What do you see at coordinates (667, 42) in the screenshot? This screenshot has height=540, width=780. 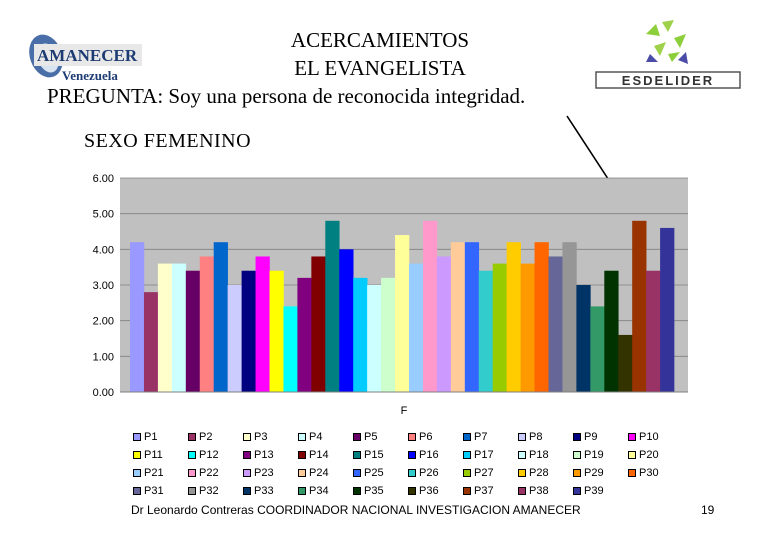 I see `arrows-icon` at bounding box center [667, 42].